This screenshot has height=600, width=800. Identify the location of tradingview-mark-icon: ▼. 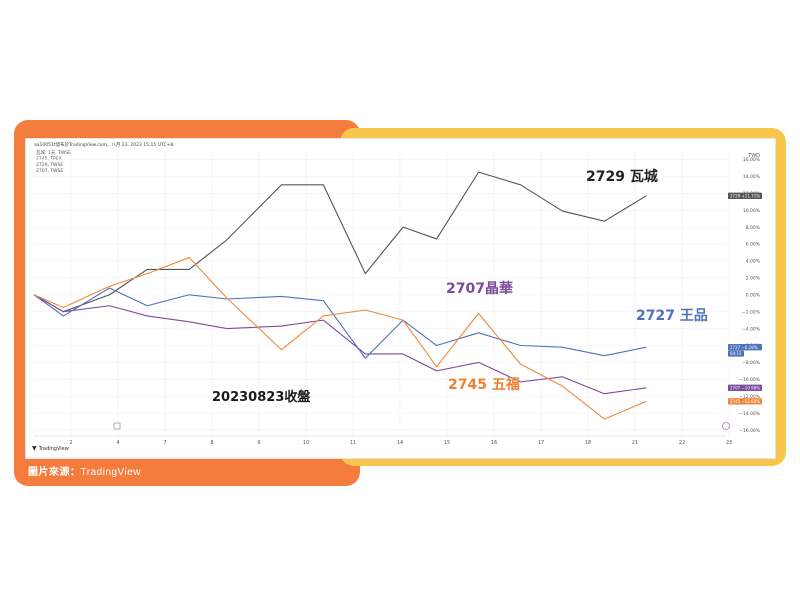
(34, 448).